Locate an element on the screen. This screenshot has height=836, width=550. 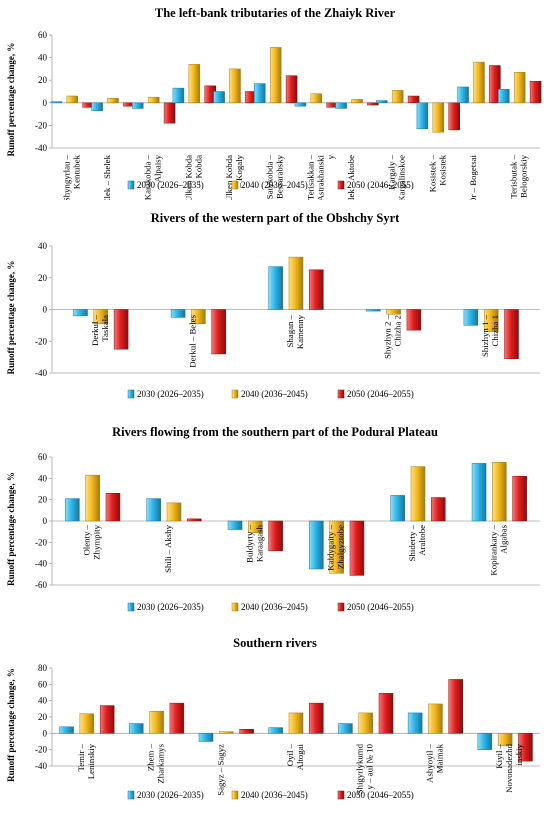
category-label: Ulken Kobda– Kobda is located at coordinates (193, 177).